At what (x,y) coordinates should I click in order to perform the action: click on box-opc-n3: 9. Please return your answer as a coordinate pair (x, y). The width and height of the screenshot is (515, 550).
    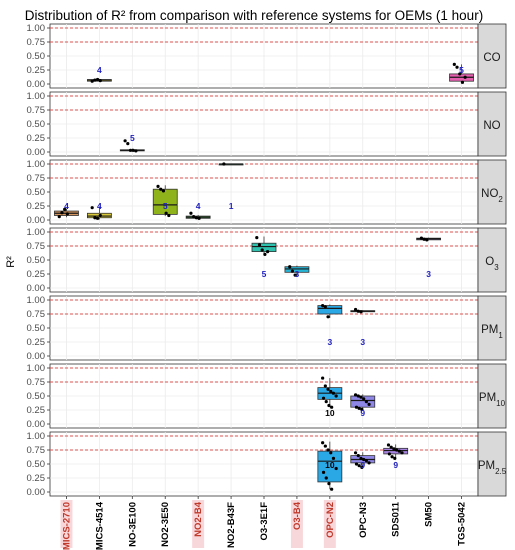
    Looking at the image, I should click on (363, 460).